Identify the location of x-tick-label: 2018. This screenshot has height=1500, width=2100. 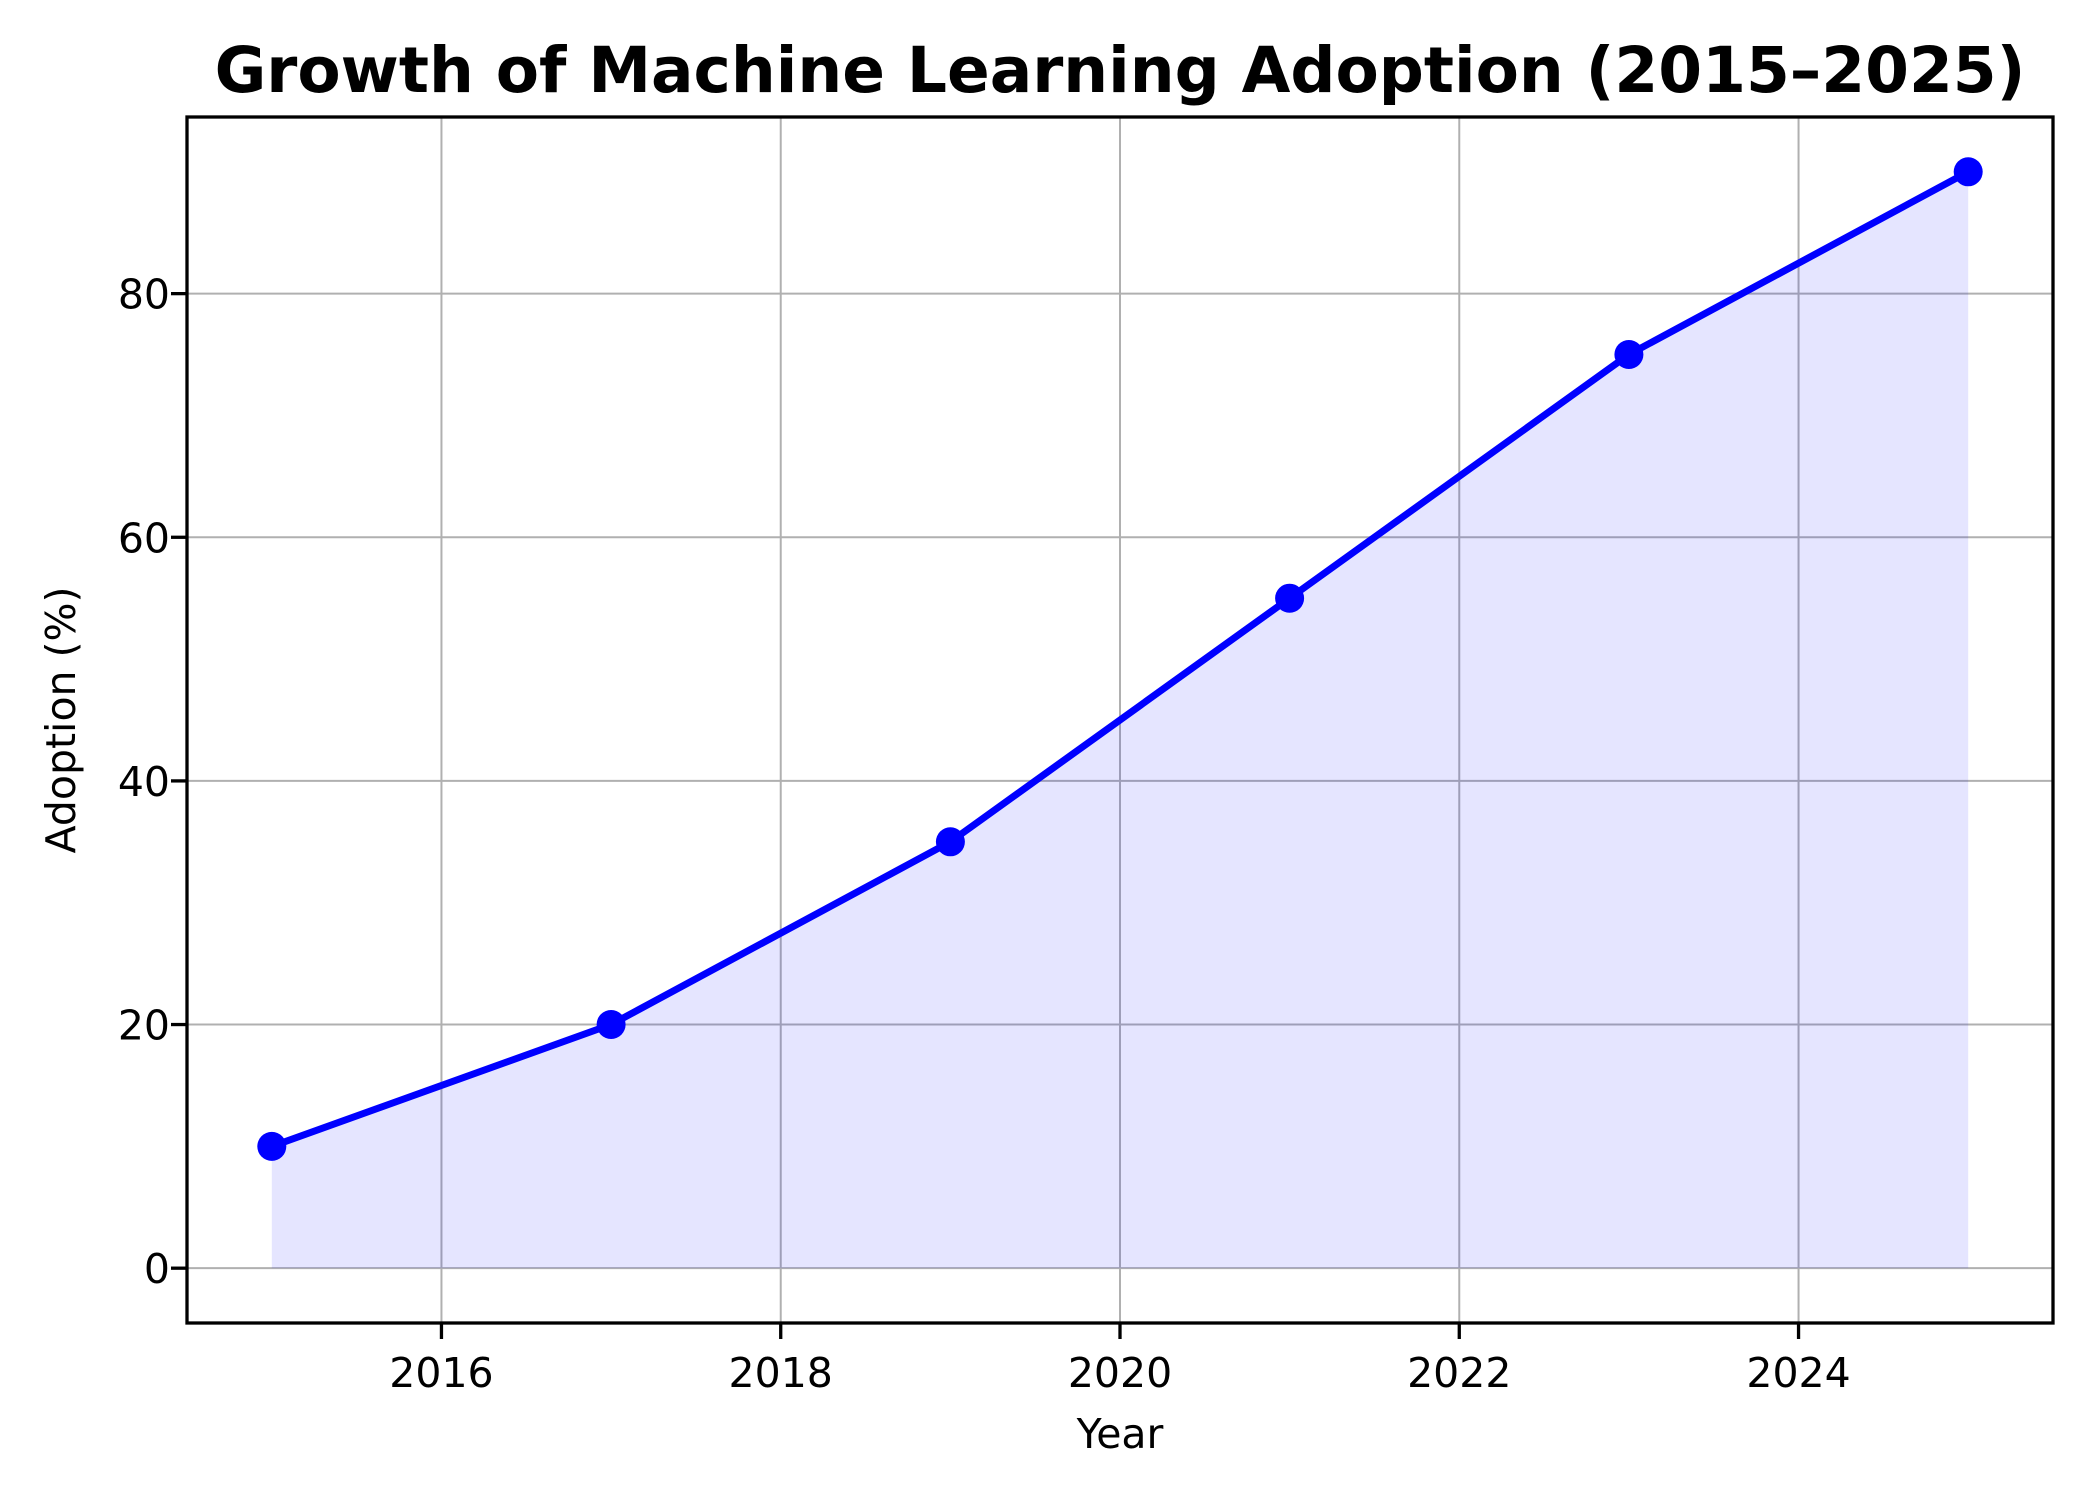
(781, 1373).